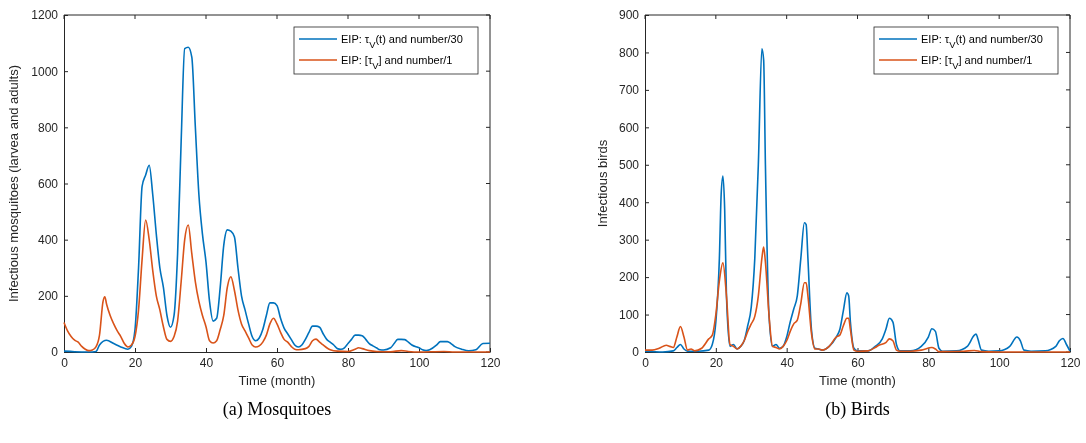  What do you see at coordinates (602, 183) in the screenshot?
I see `y-axis-title: Infectious birds` at bounding box center [602, 183].